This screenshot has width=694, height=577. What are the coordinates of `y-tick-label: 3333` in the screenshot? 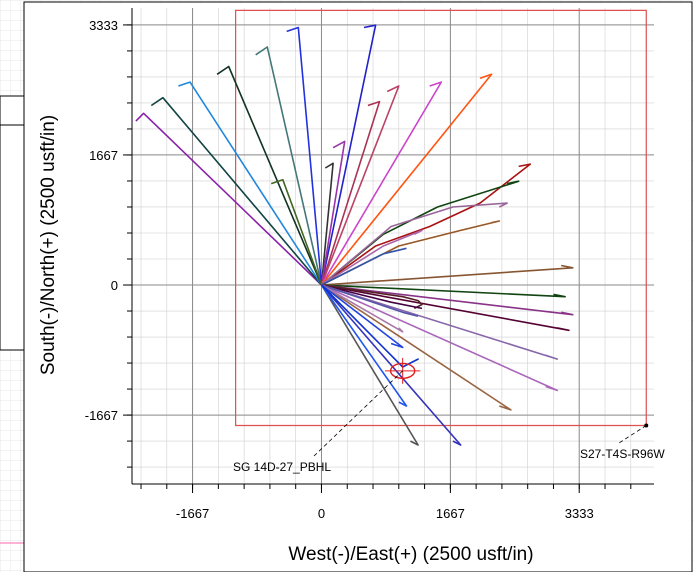 It's located at (103, 25).